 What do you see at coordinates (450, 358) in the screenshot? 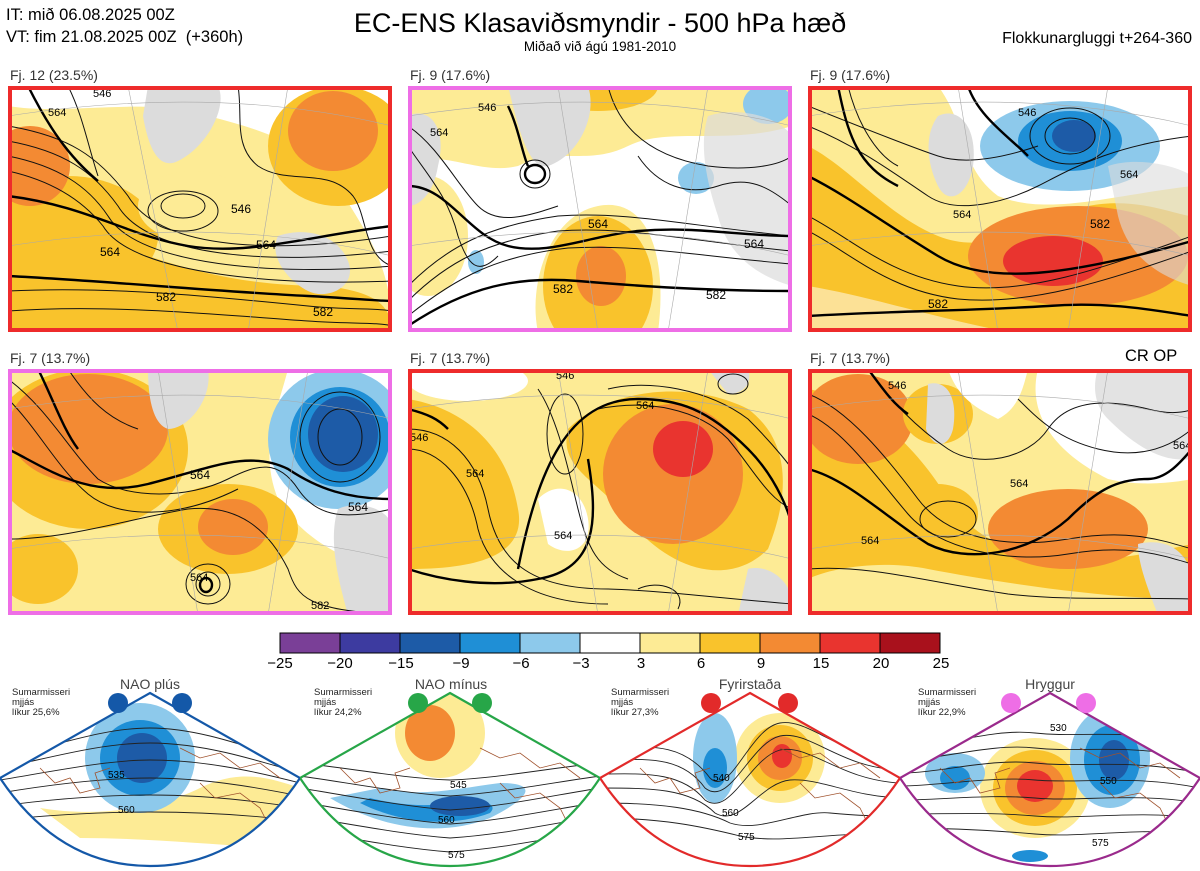
I see `panel-5-label: Fj. 7 (13.7%)` at bounding box center [450, 358].